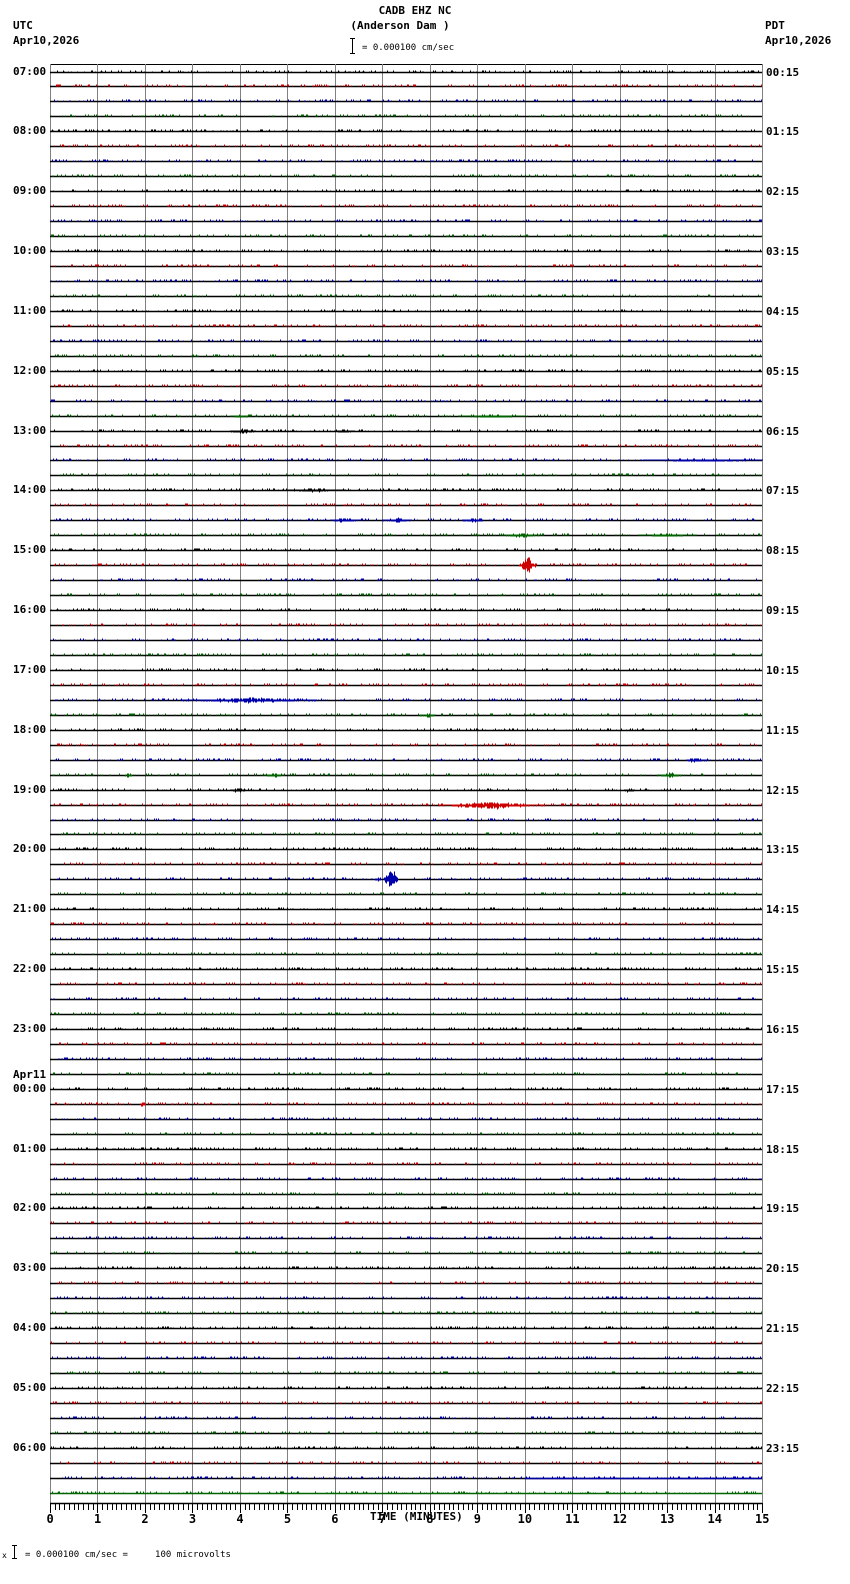  What do you see at coordinates (783, 551) in the screenshot?
I see `pdt-hour-label: 08:15` at bounding box center [783, 551].